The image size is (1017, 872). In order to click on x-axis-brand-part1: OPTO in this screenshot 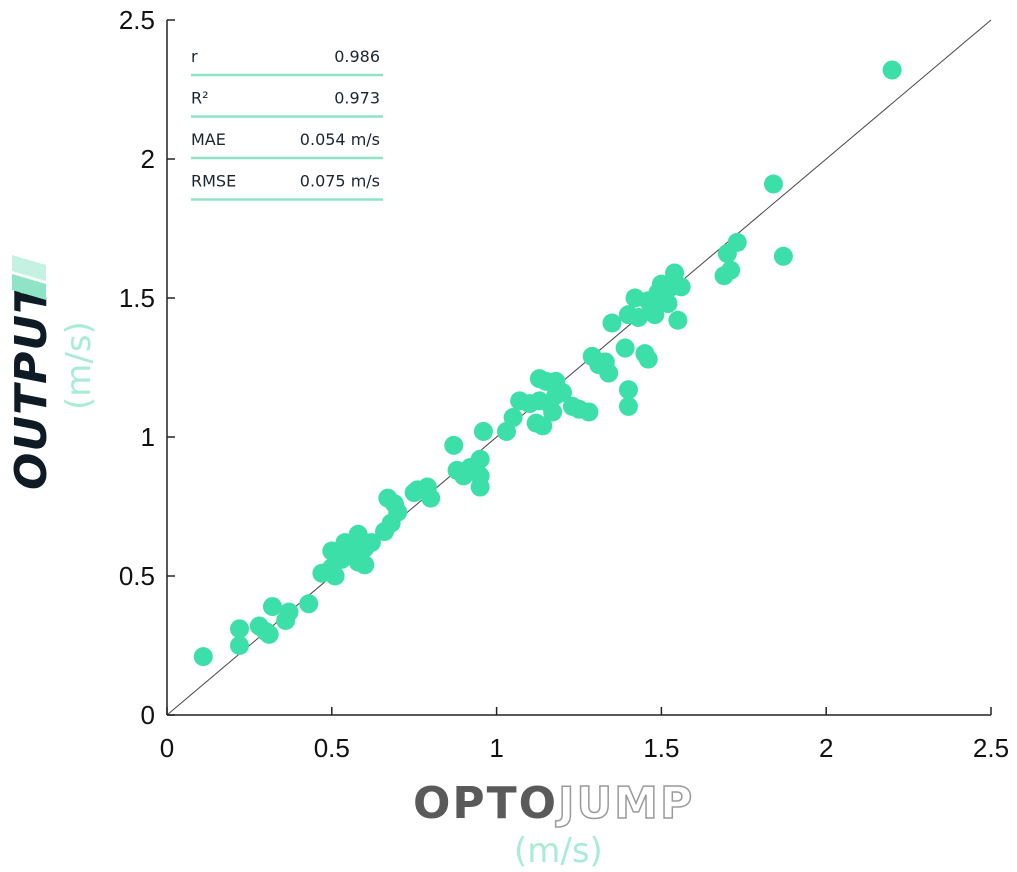, I will do `click(485, 803)`.